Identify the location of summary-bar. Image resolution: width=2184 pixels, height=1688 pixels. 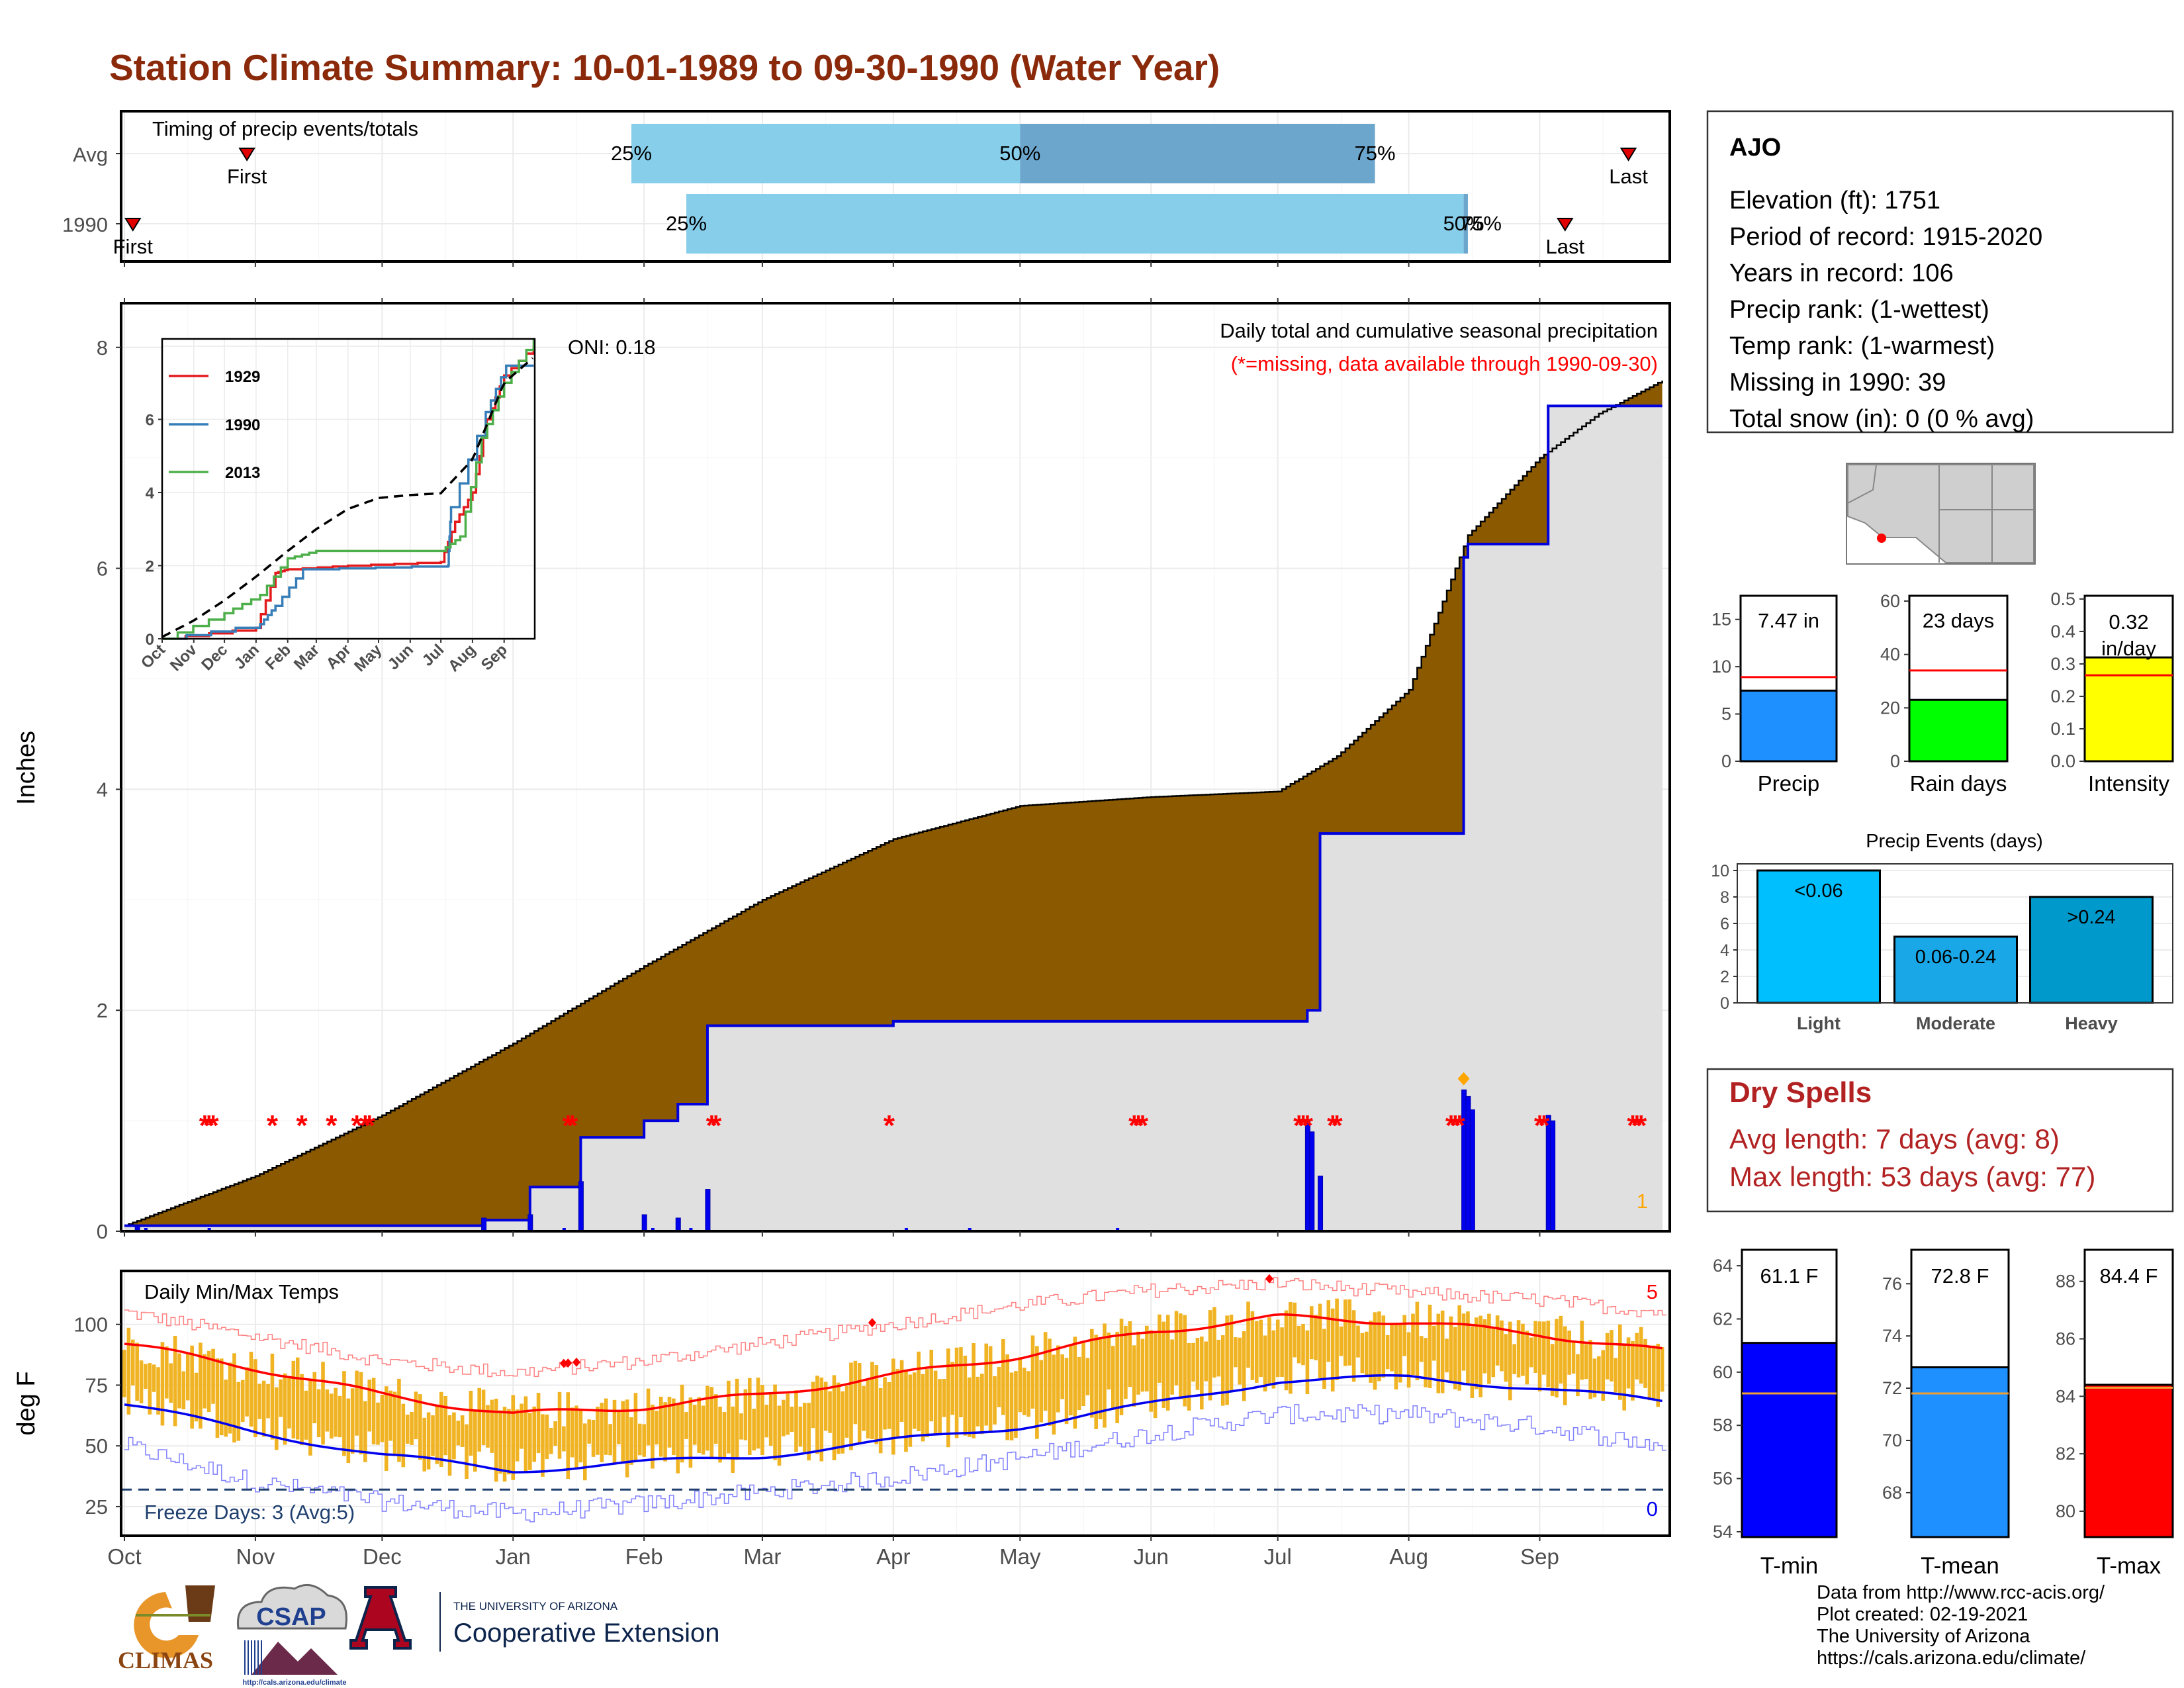
(1959, 730).